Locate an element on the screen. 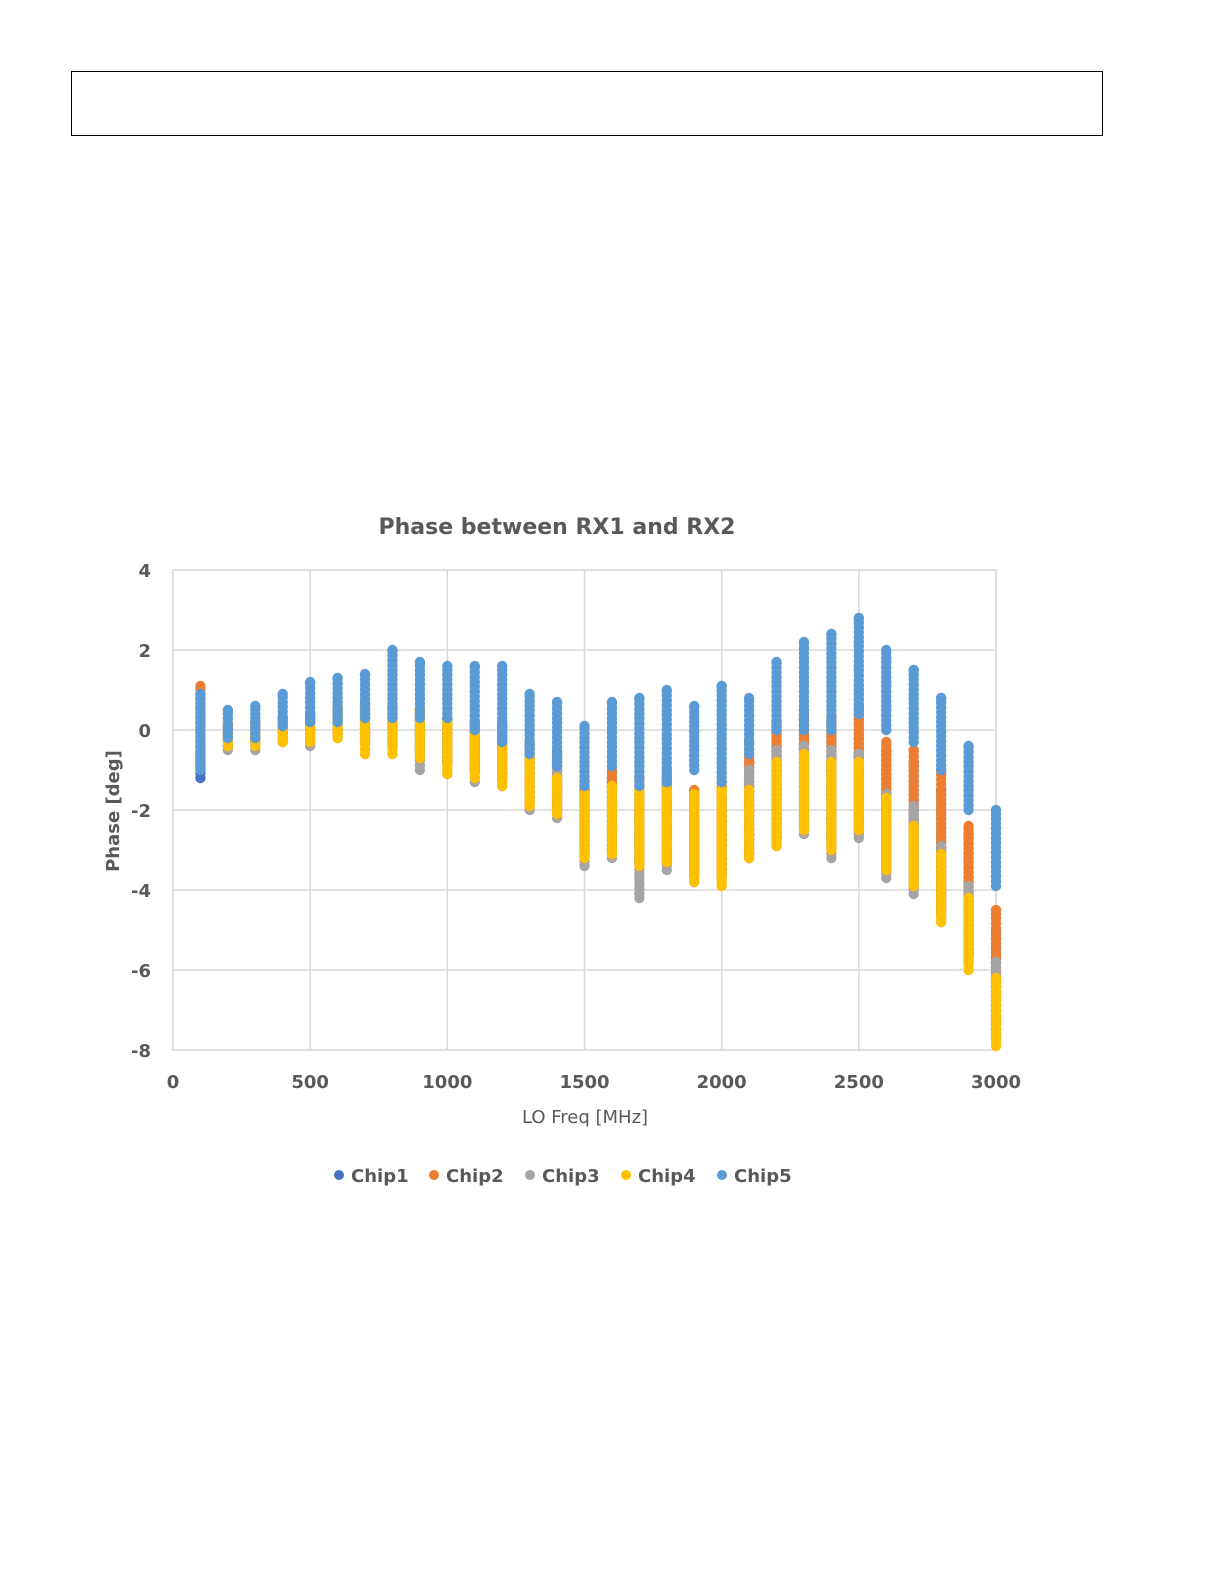 The image size is (1224, 1584). x-tick-label: 0 is located at coordinates (173, 1082).